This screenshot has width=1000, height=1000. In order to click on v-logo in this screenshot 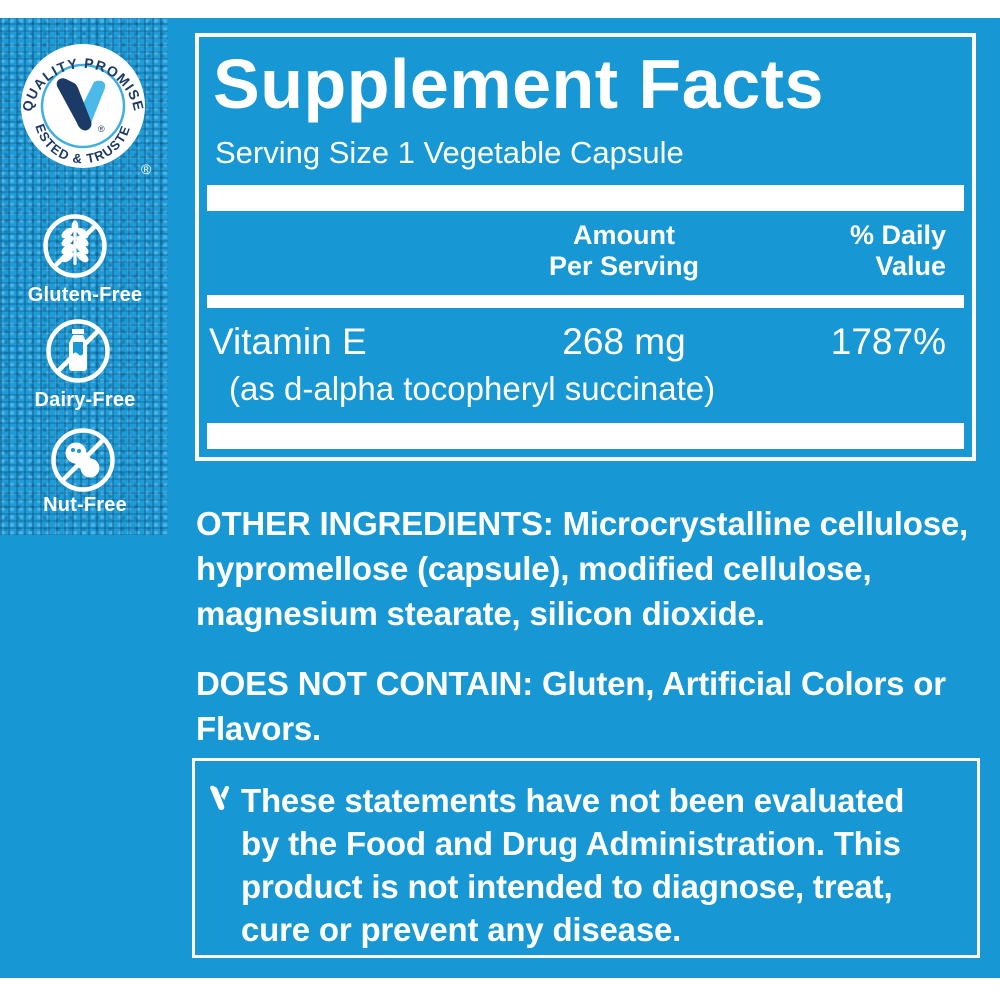, I will do `click(81, 104)`.